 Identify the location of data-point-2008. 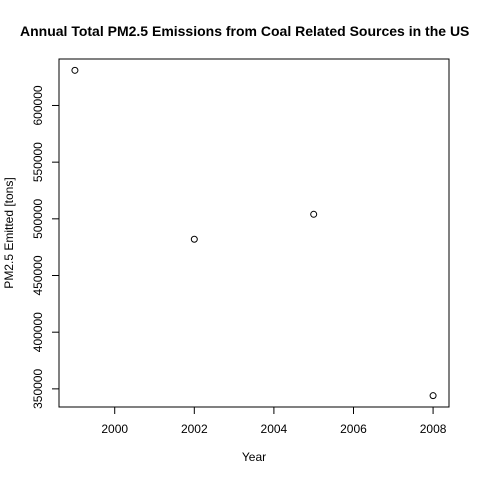
(433, 396).